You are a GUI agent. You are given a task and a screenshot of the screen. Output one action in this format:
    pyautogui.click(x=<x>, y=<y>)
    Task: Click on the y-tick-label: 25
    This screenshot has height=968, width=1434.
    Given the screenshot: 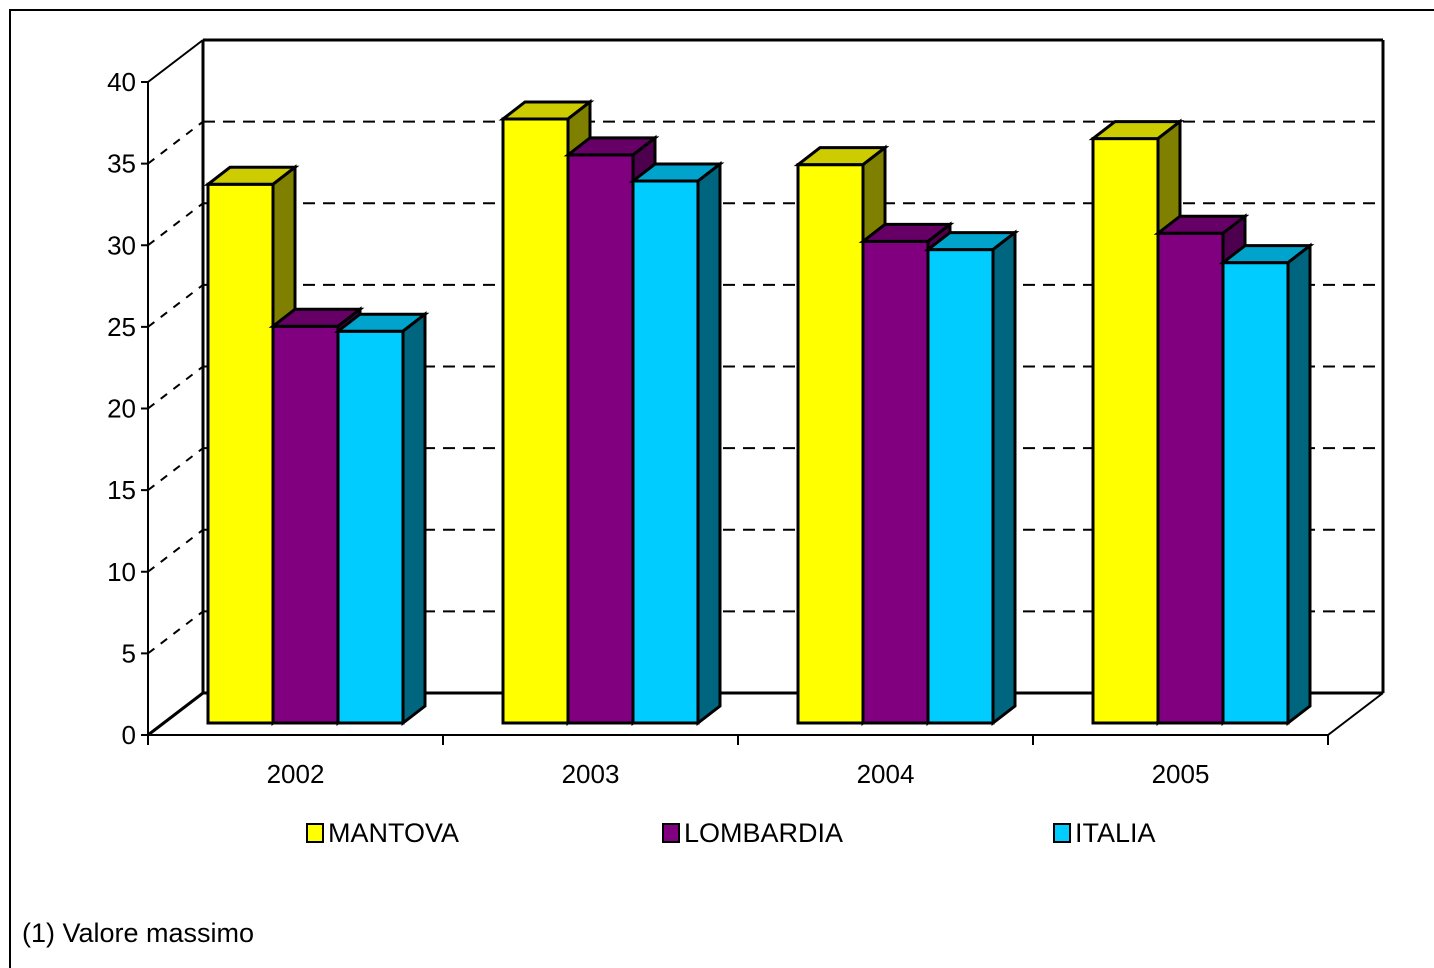 What is the action you would take?
    pyautogui.click(x=121, y=327)
    